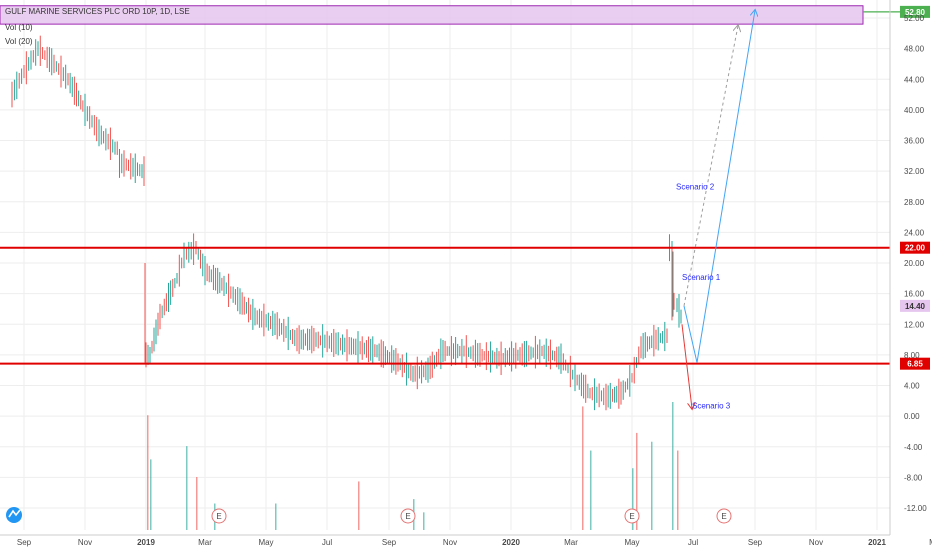 The image size is (932, 550). I want to click on scenario-arrows: Scenario 1 Scenario 2 Scenario 3, so click(715, 210).